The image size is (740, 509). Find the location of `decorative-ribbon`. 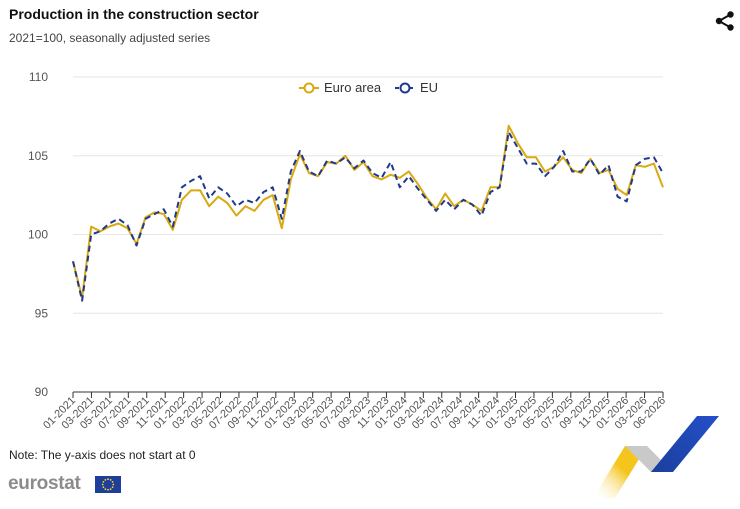

decorative-ribbon is located at coordinates (656, 457).